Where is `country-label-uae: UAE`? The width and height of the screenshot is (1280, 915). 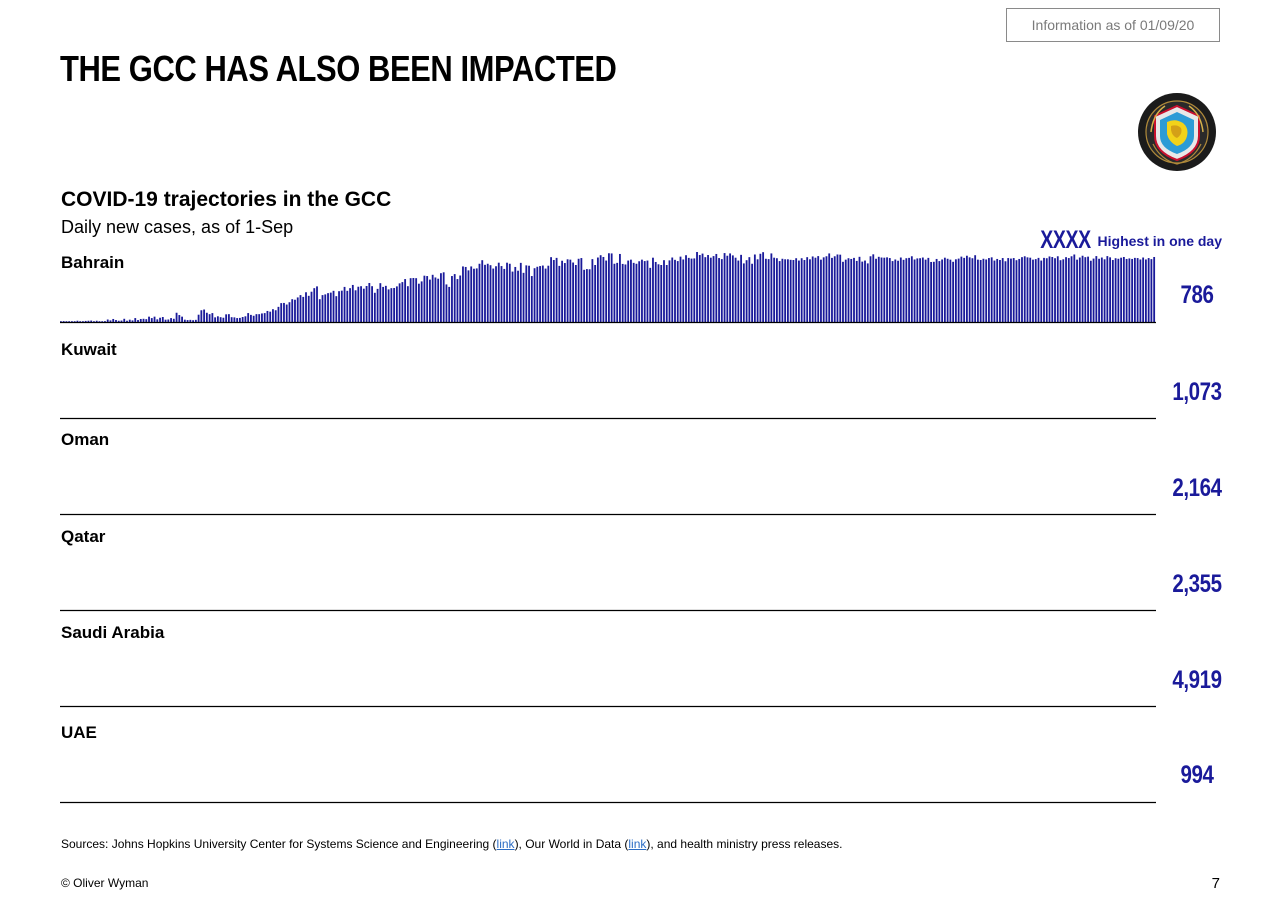
country-label-uae: UAE is located at coordinates (79, 732).